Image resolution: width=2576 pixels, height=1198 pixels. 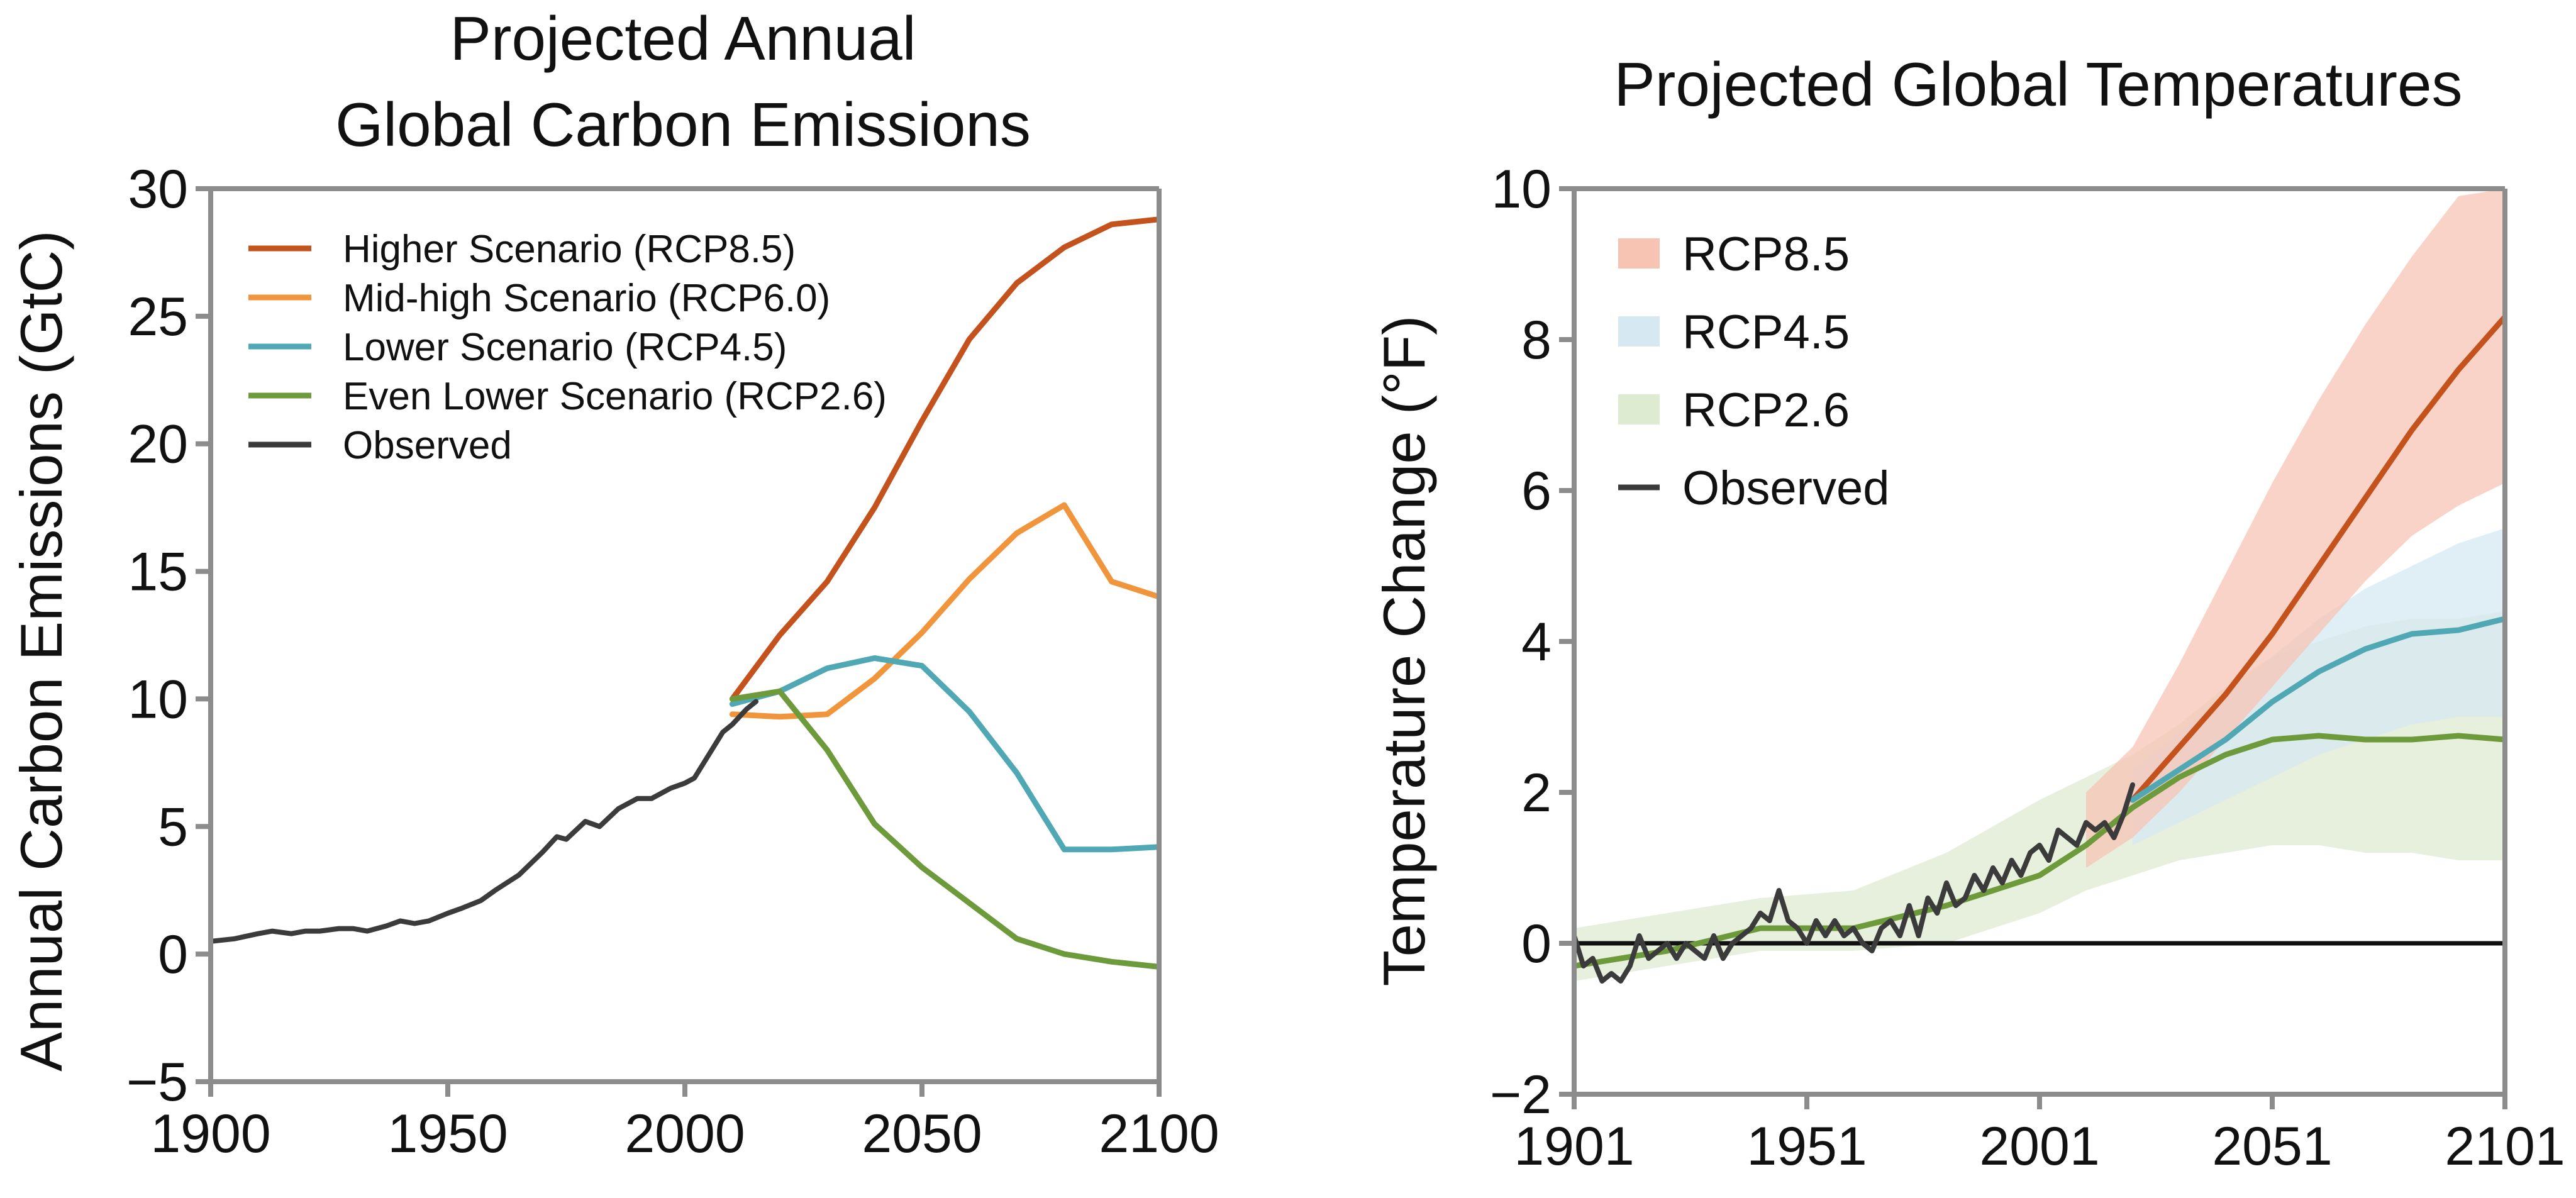 What do you see at coordinates (158, 189) in the screenshot?
I see `y-tick-label: 30` at bounding box center [158, 189].